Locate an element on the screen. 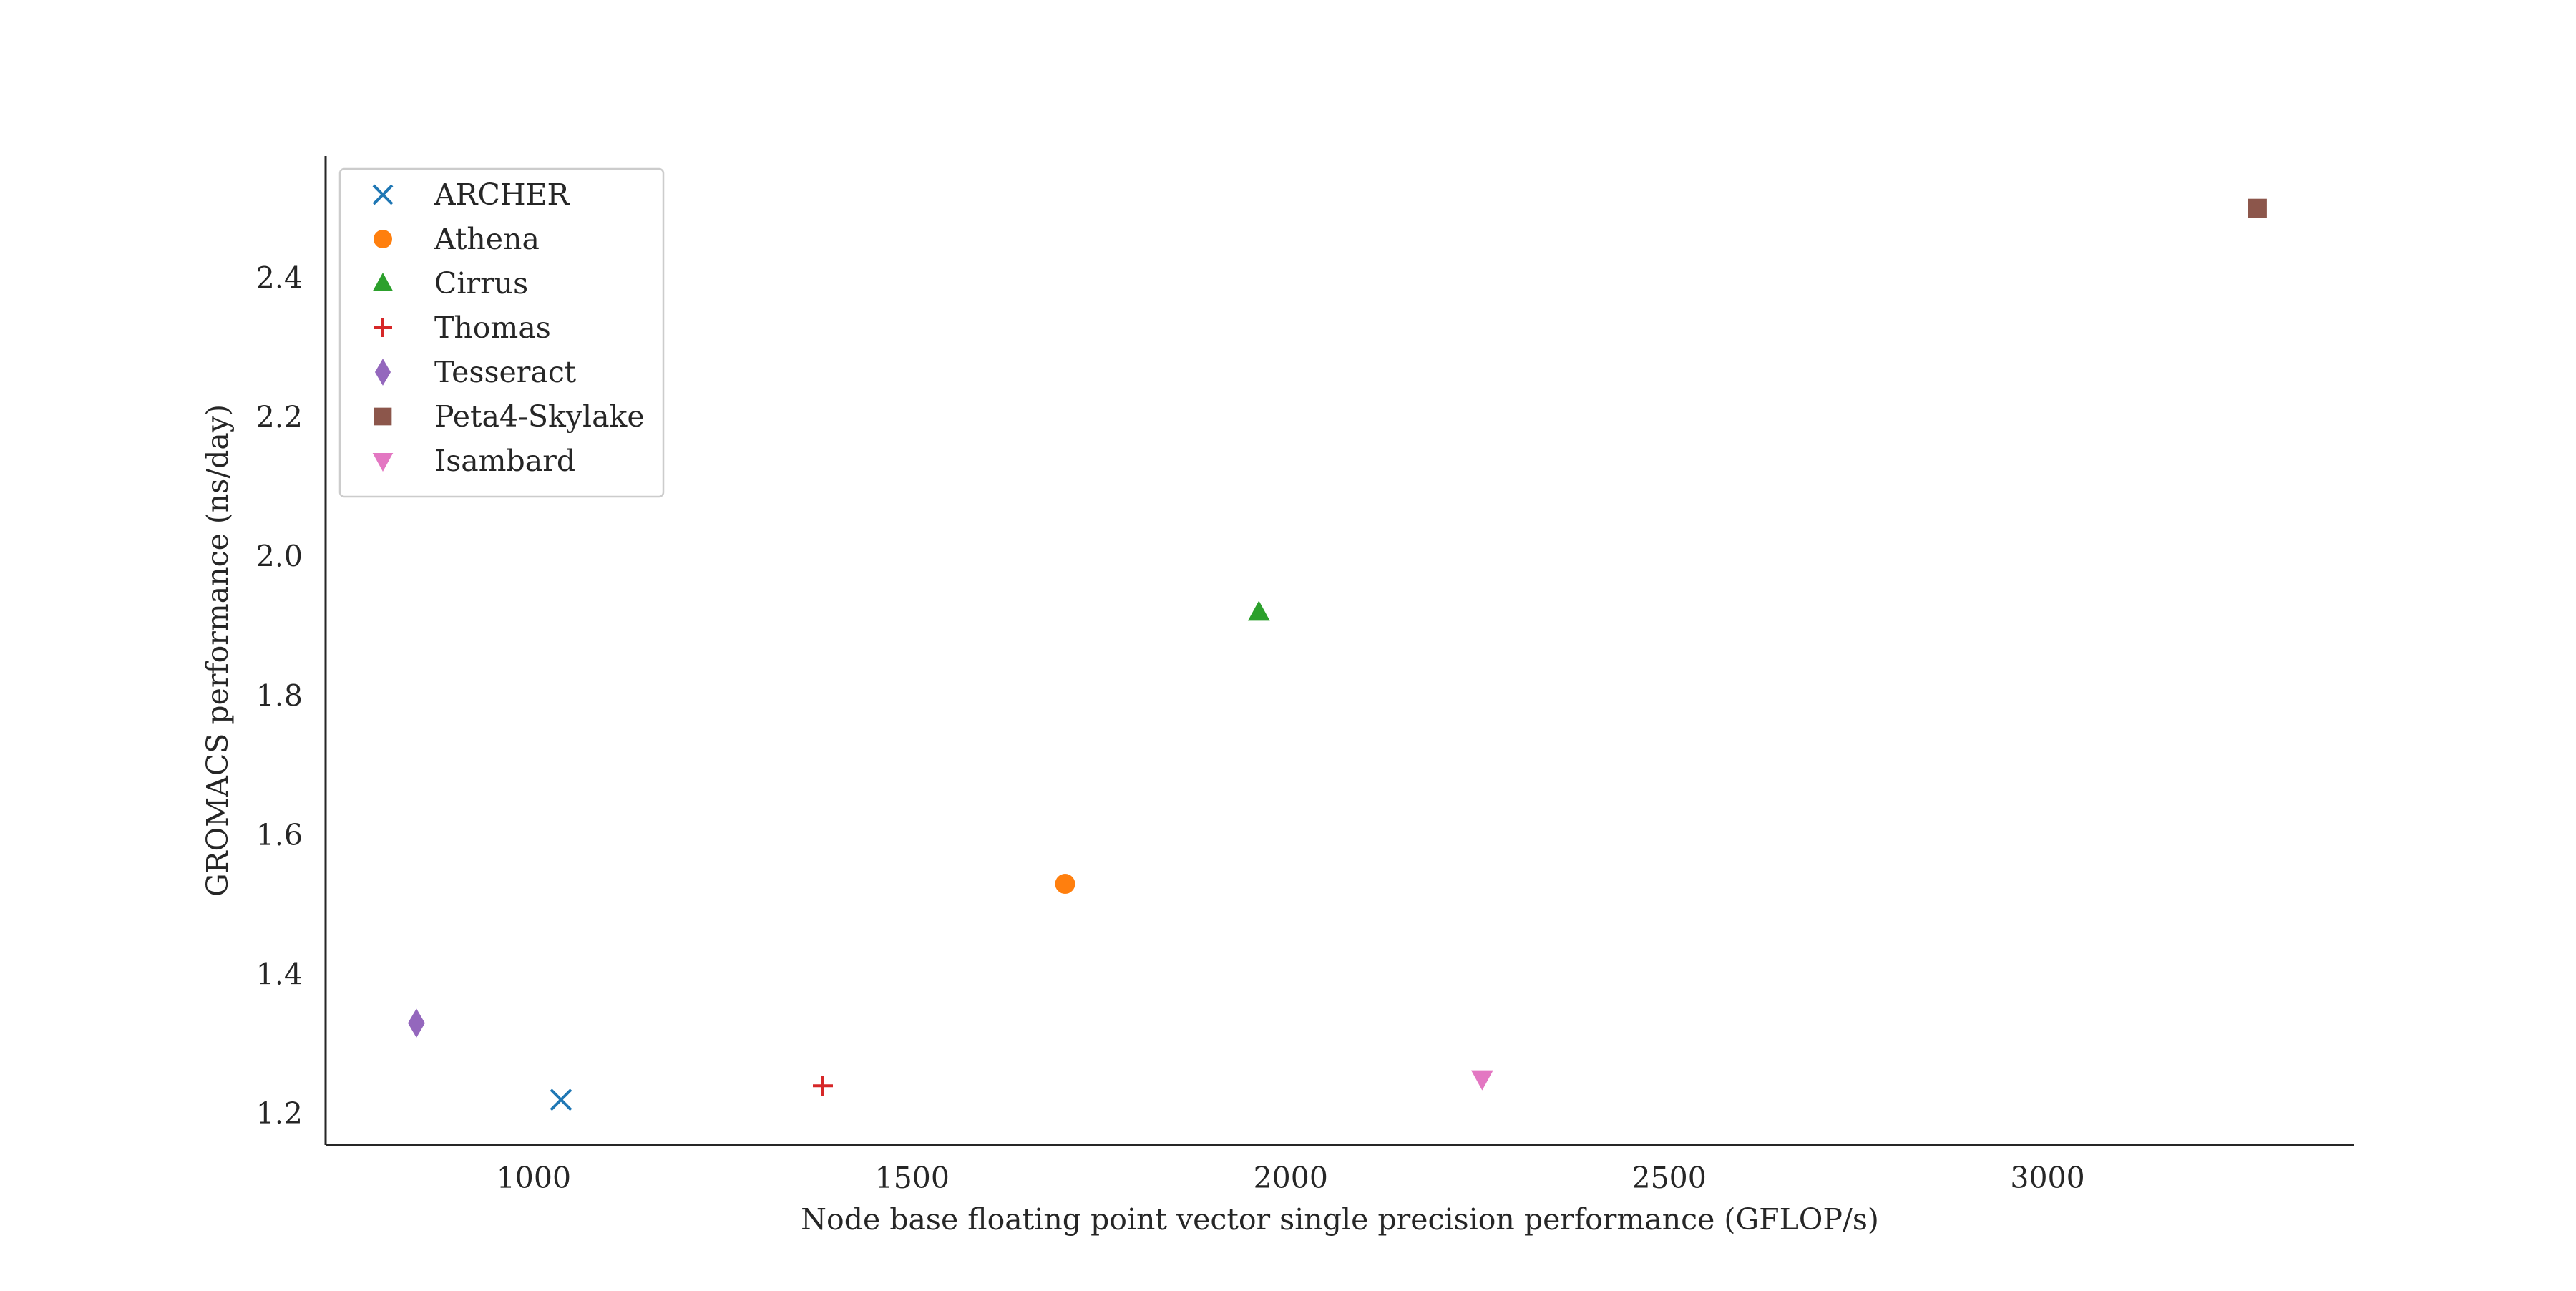 This screenshot has width=2576, height=1291. legend-label: Isambard is located at coordinates (504, 461).